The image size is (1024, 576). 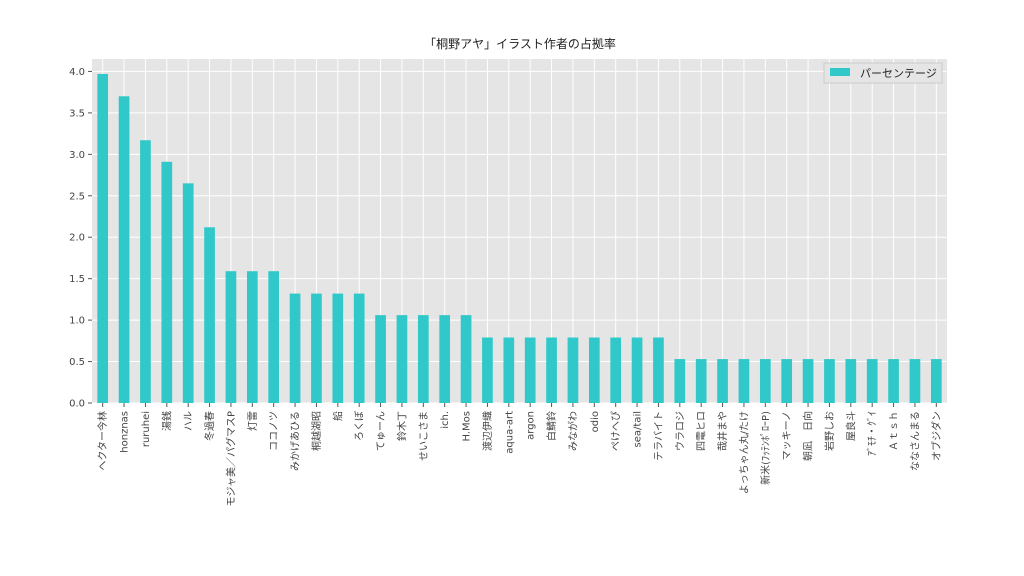 I want to click on legend-box, so click(x=883, y=73).